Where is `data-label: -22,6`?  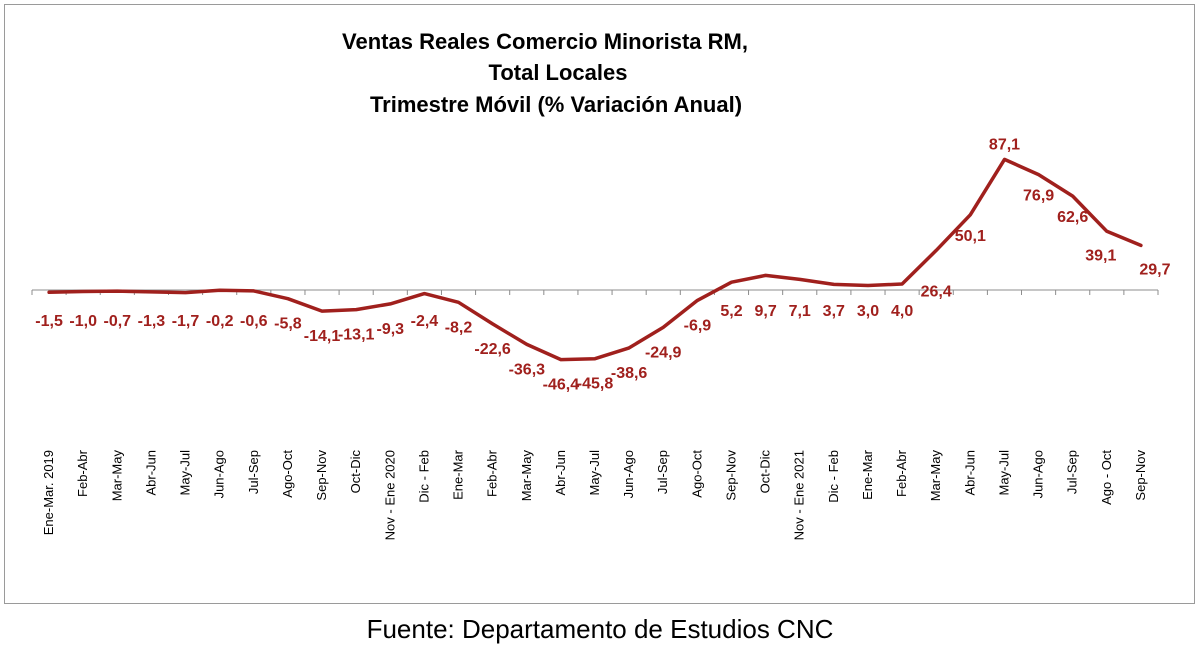 data-label: -22,6 is located at coordinates (492, 349).